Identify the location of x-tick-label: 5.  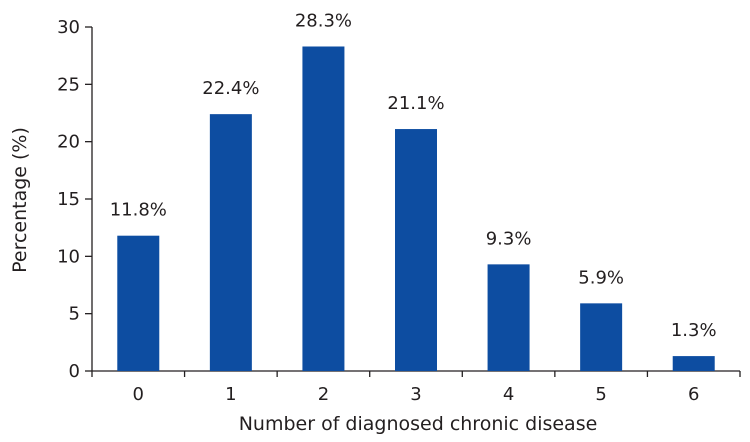
(600, 394).